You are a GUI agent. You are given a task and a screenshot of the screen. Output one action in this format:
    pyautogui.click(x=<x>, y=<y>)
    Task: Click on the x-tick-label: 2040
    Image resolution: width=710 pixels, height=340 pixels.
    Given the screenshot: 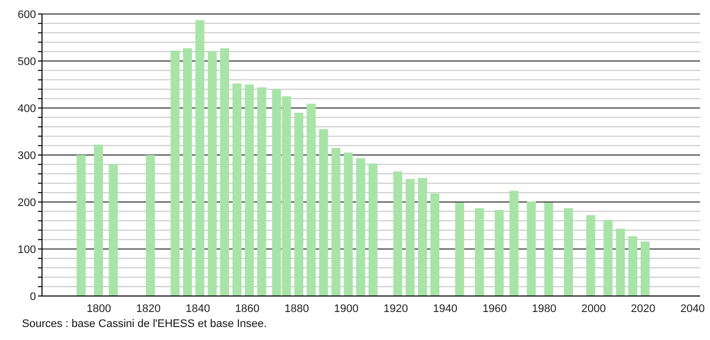 What is the action you would take?
    pyautogui.click(x=692, y=308)
    